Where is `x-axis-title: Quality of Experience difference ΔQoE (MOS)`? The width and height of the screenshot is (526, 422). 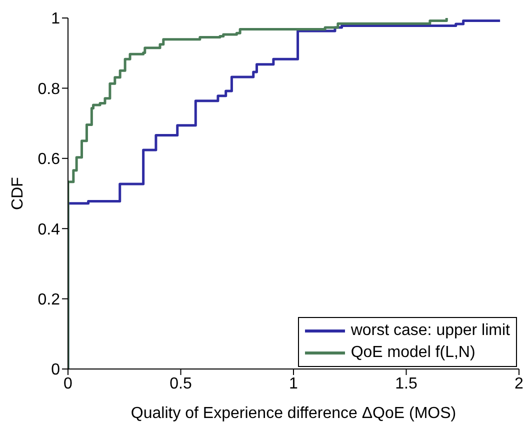 x-axis-title: Quality of Experience difference ΔQoE (MOS) is located at coordinates (293, 413).